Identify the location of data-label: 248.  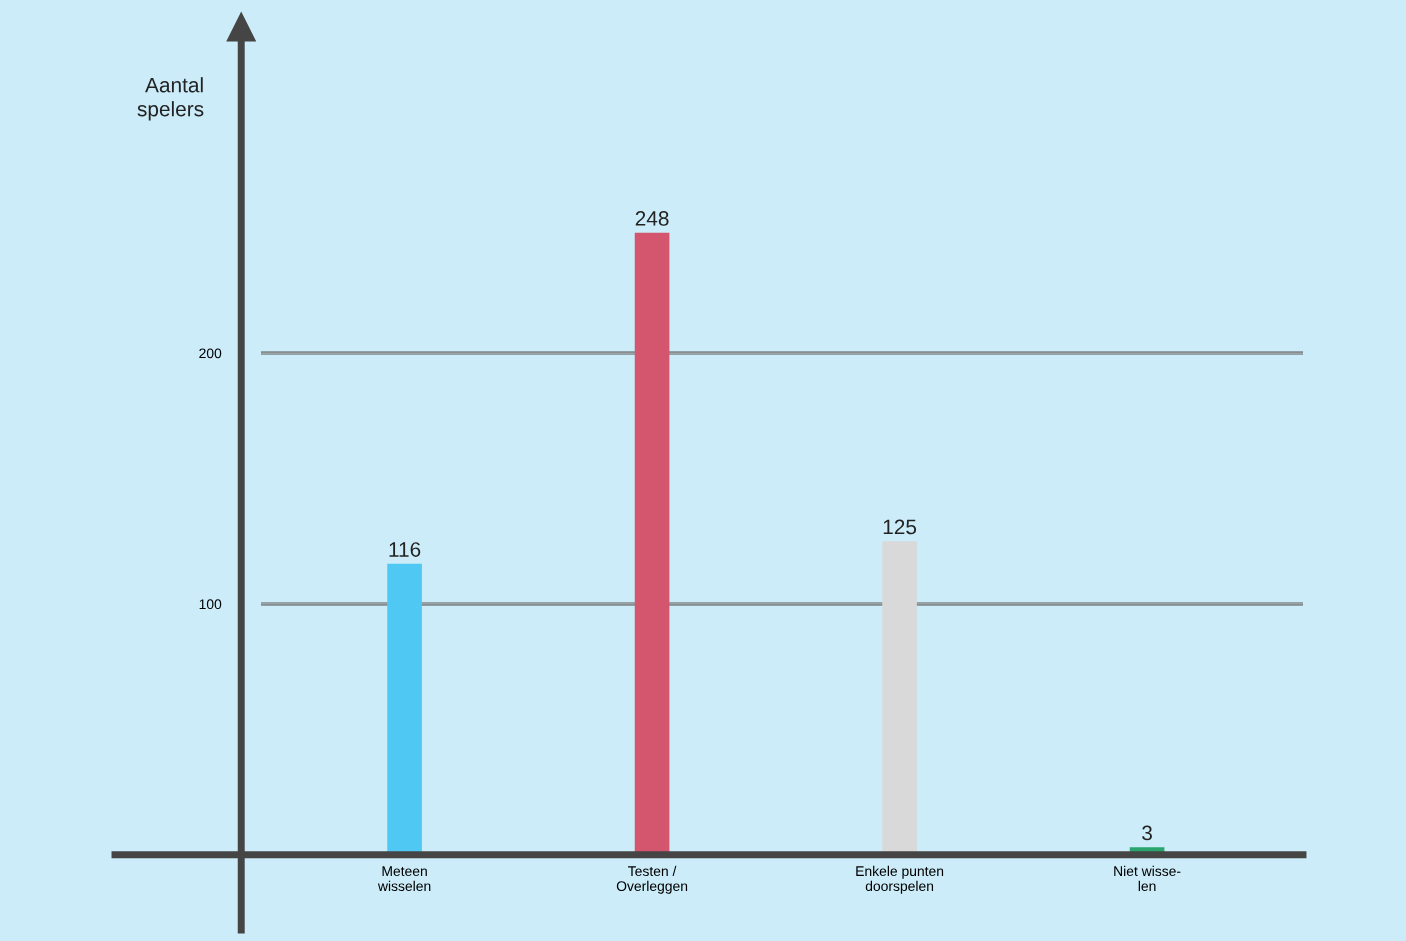
(652, 218).